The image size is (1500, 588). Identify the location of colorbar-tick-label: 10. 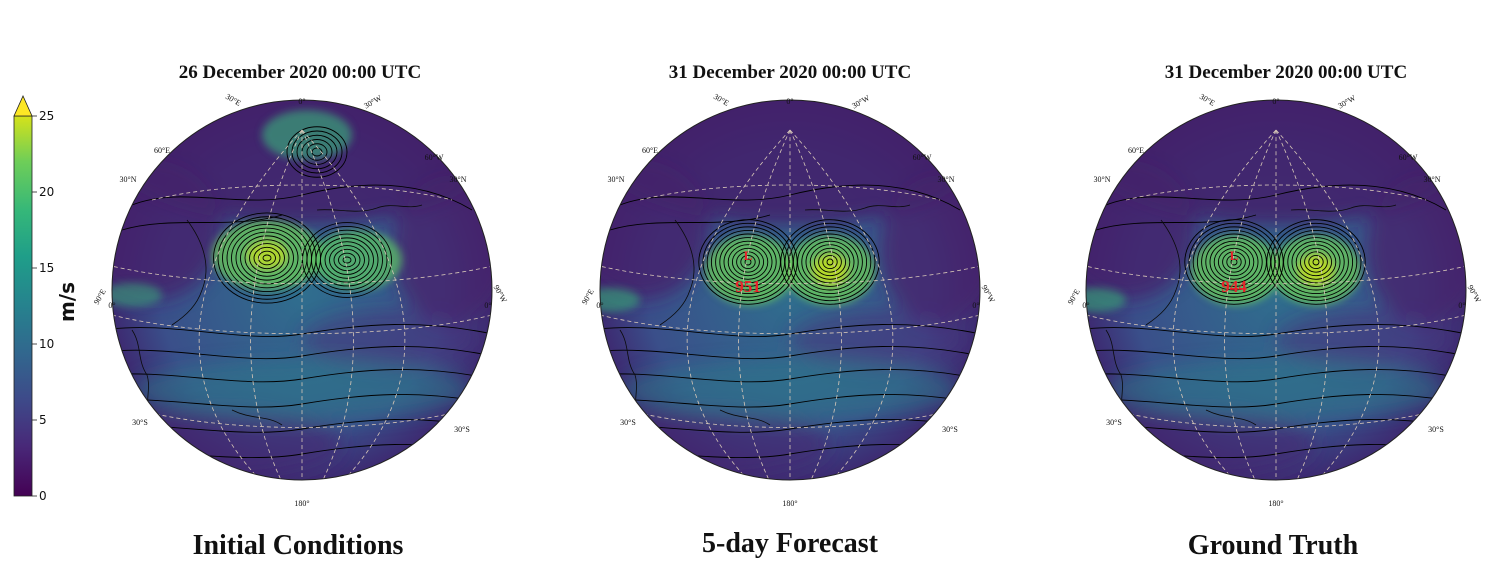
(46, 344).